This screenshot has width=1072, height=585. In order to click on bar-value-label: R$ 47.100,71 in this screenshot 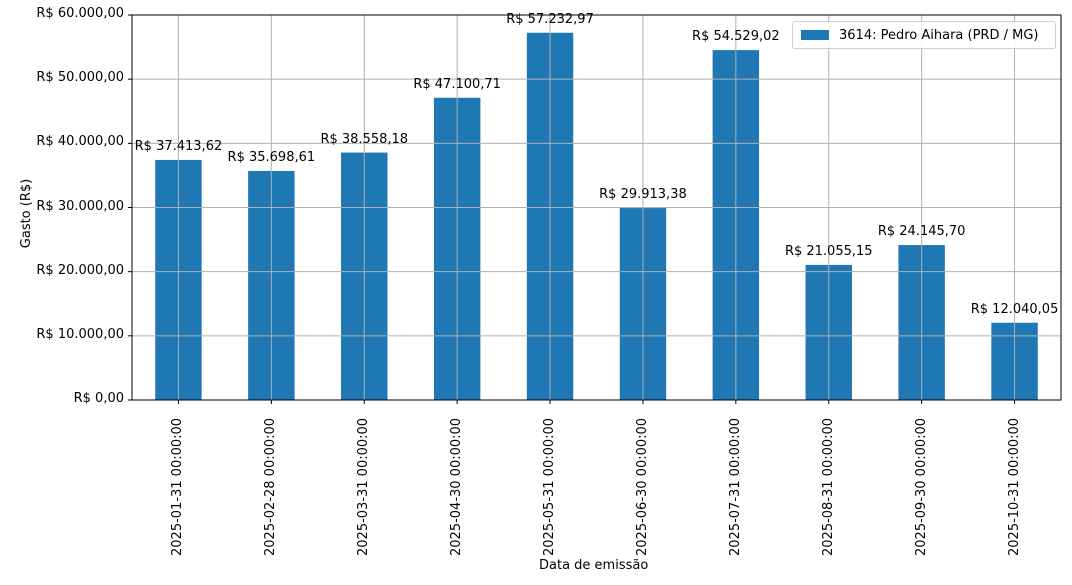, I will do `click(457, 84)`.